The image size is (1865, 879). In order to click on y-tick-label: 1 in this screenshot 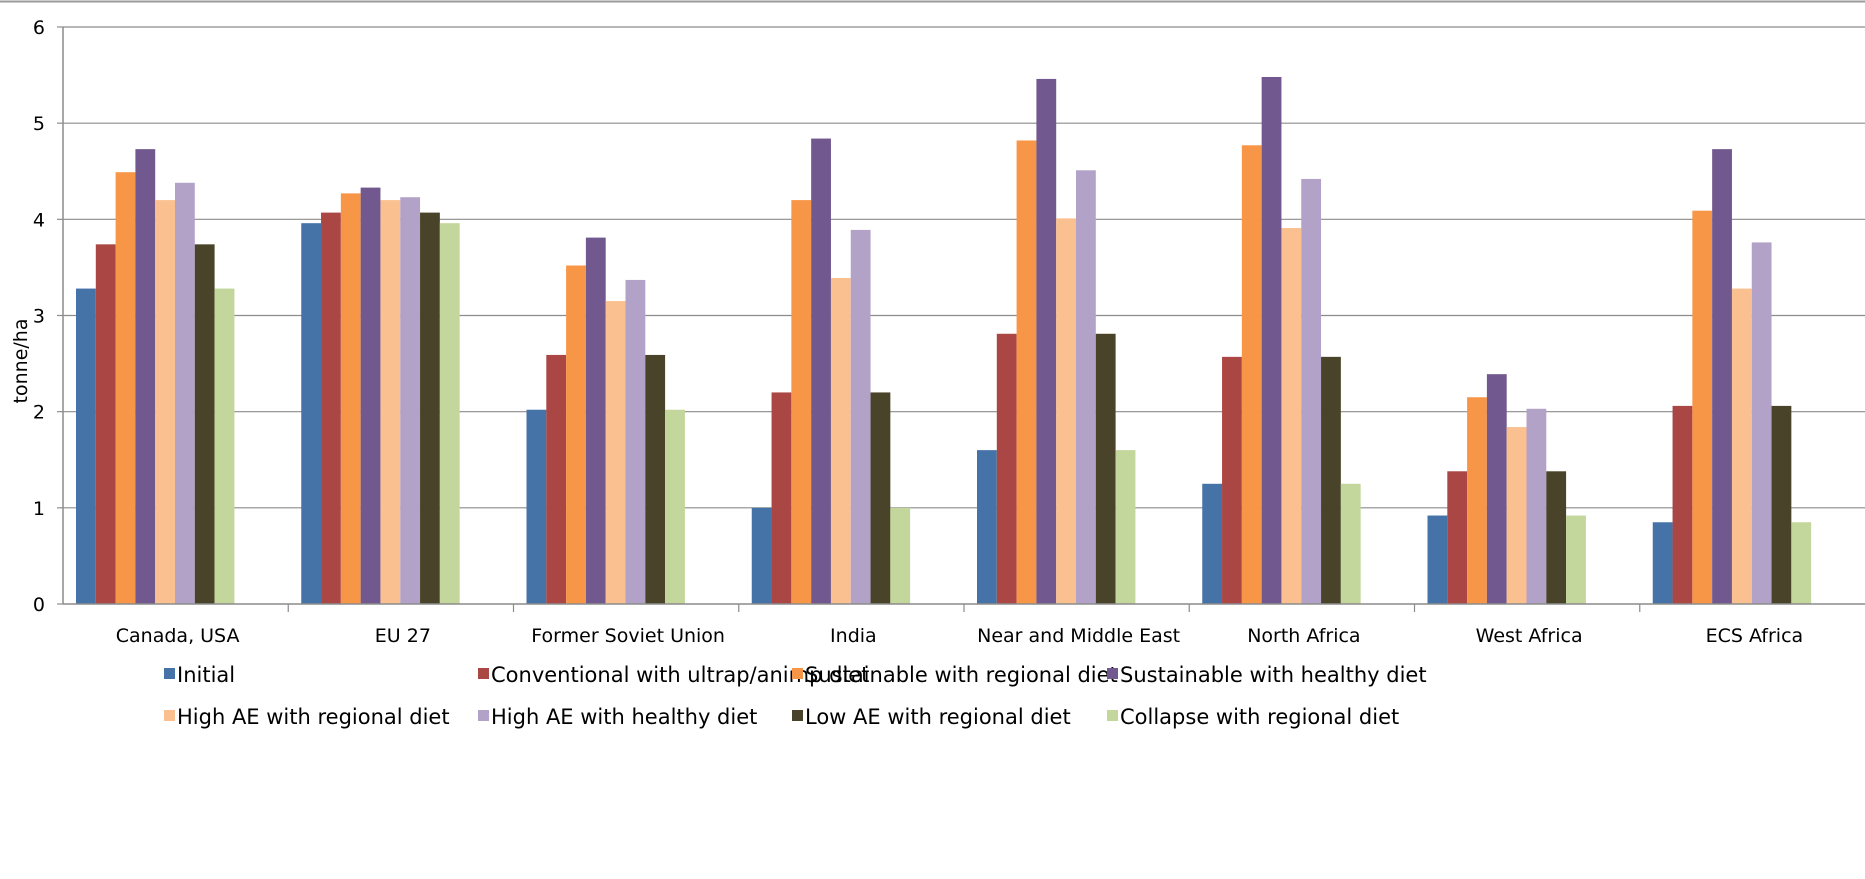, I will do `click(39, 509)`.